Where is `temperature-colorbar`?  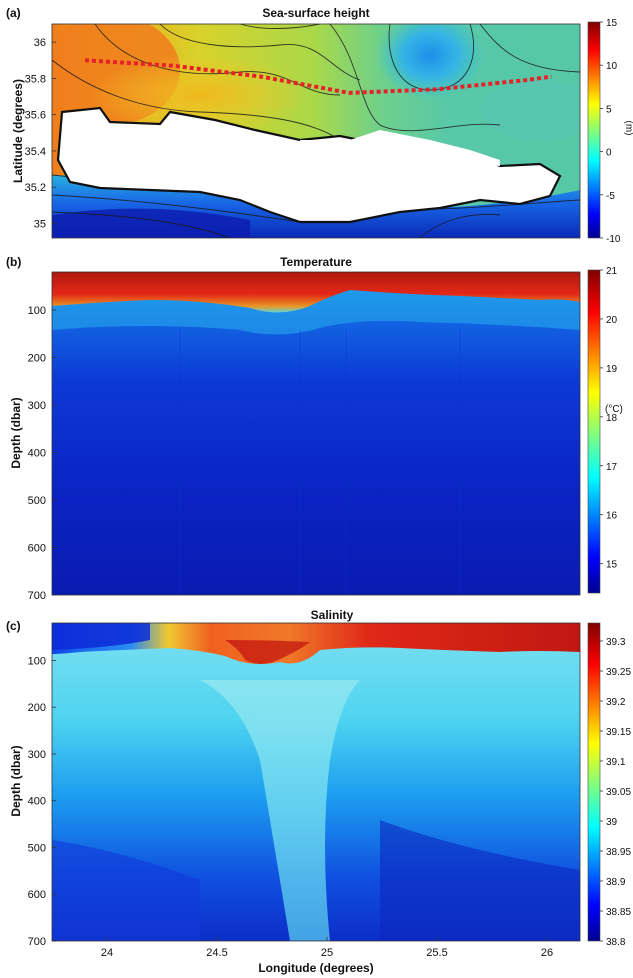
temperature-colorbar is located at coordinates (594, 431).